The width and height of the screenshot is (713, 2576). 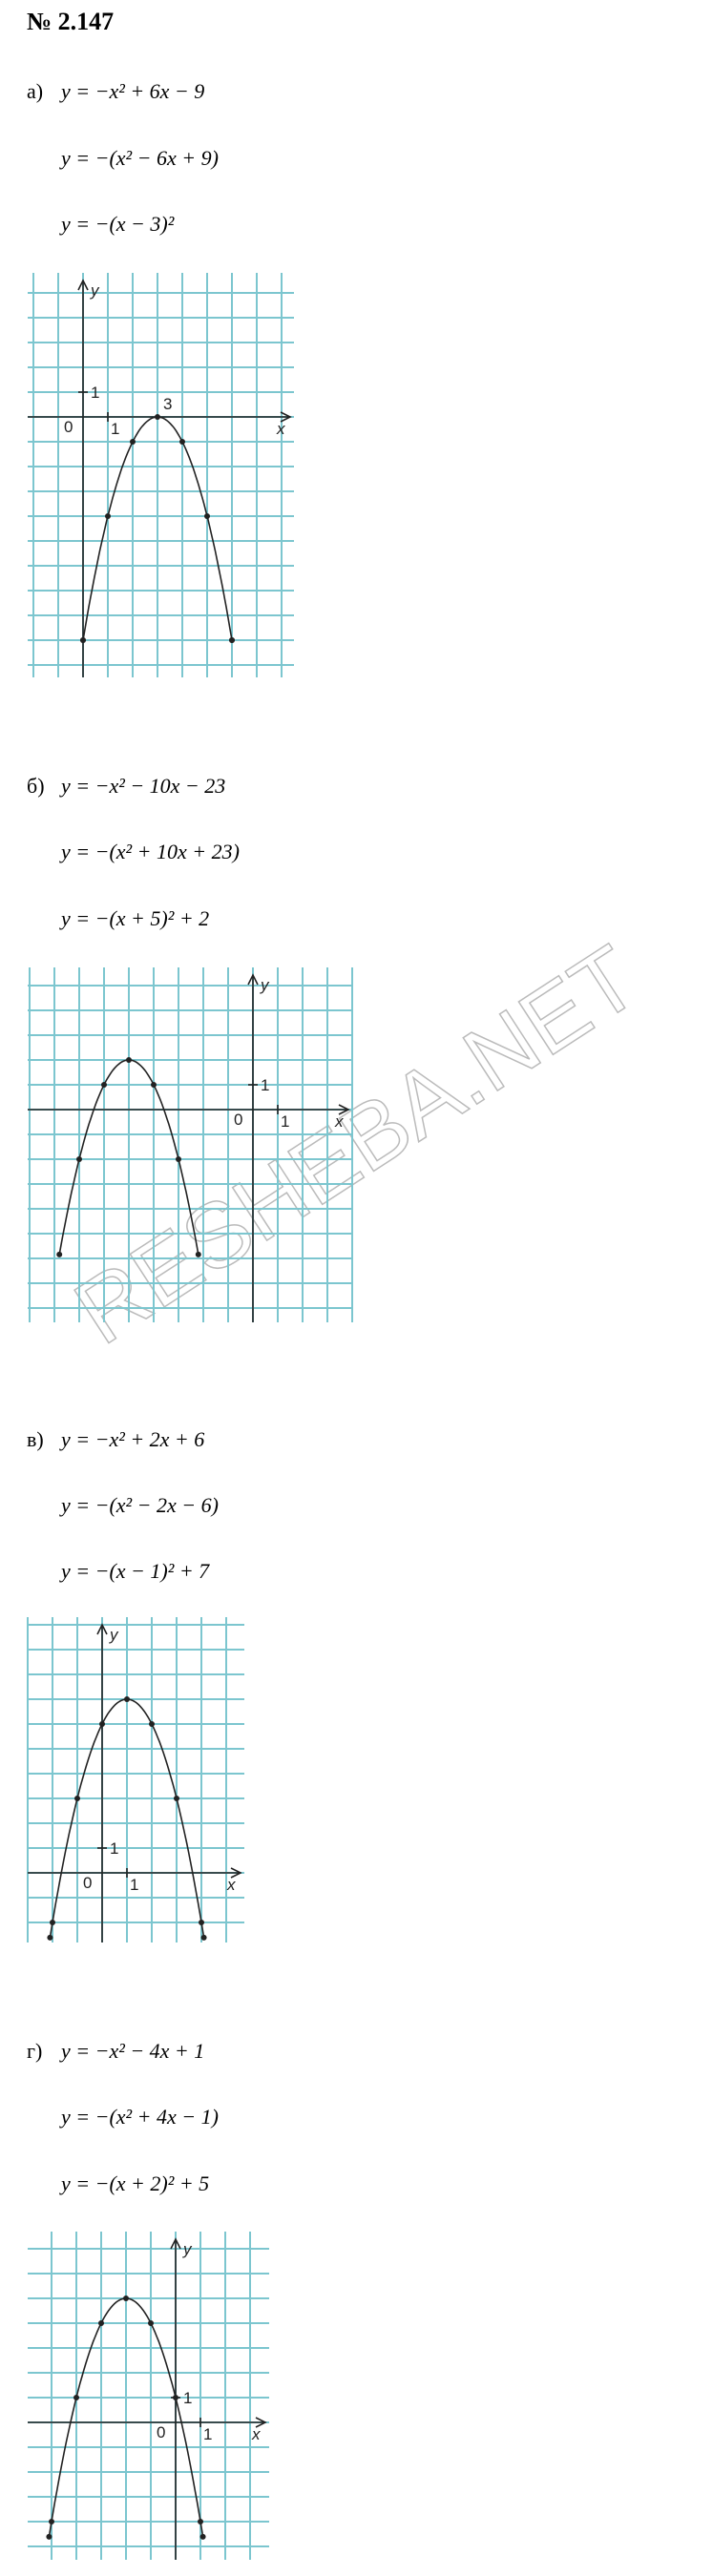 I want to click on equation: y = −(x − 3)², so click(x=118, y=224).